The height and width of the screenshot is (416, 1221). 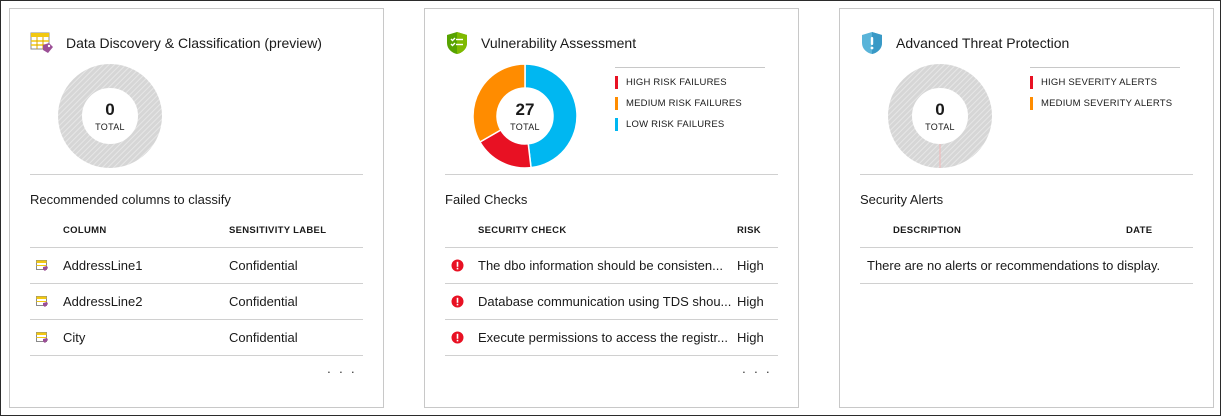 I want to click on table-row: AddressLine2 Confidential, so click(x=196, y=302).